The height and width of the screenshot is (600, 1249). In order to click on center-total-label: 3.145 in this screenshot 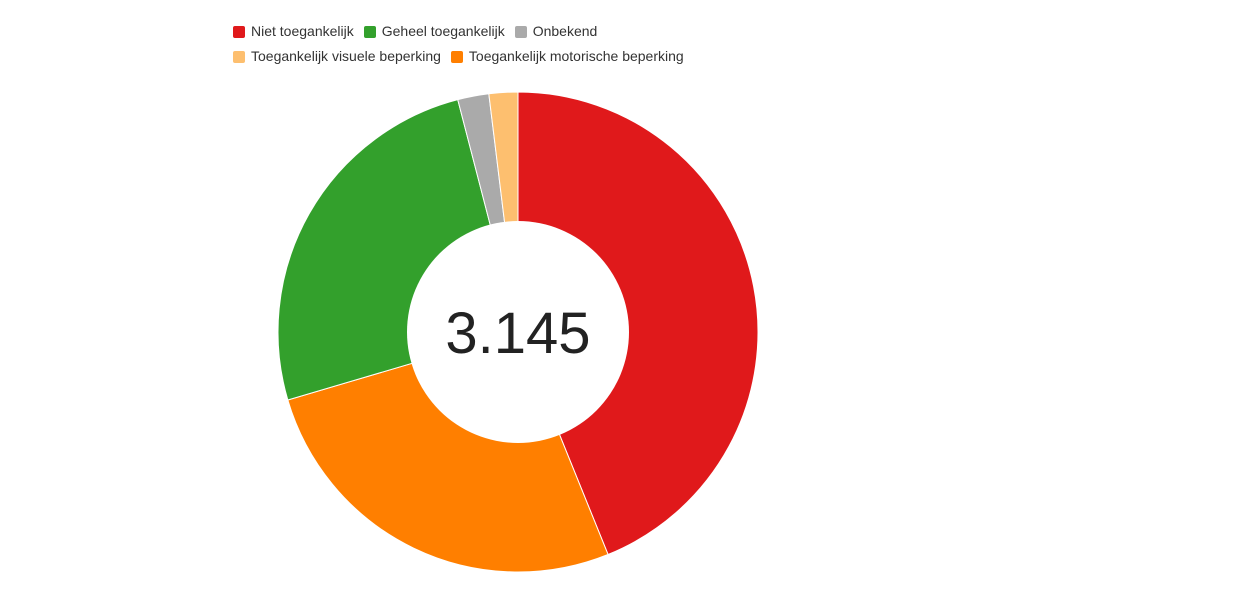, I will do `click(517, 333)`.